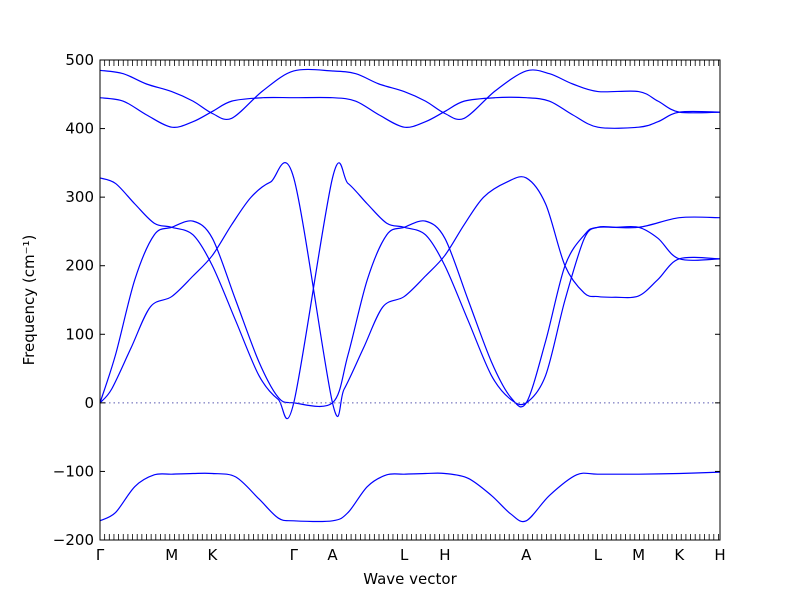 The image size is (800, 600). Describe the element at coordinates (79, 129) in the screenshot. I see `y-tick-label: 400` at that location.